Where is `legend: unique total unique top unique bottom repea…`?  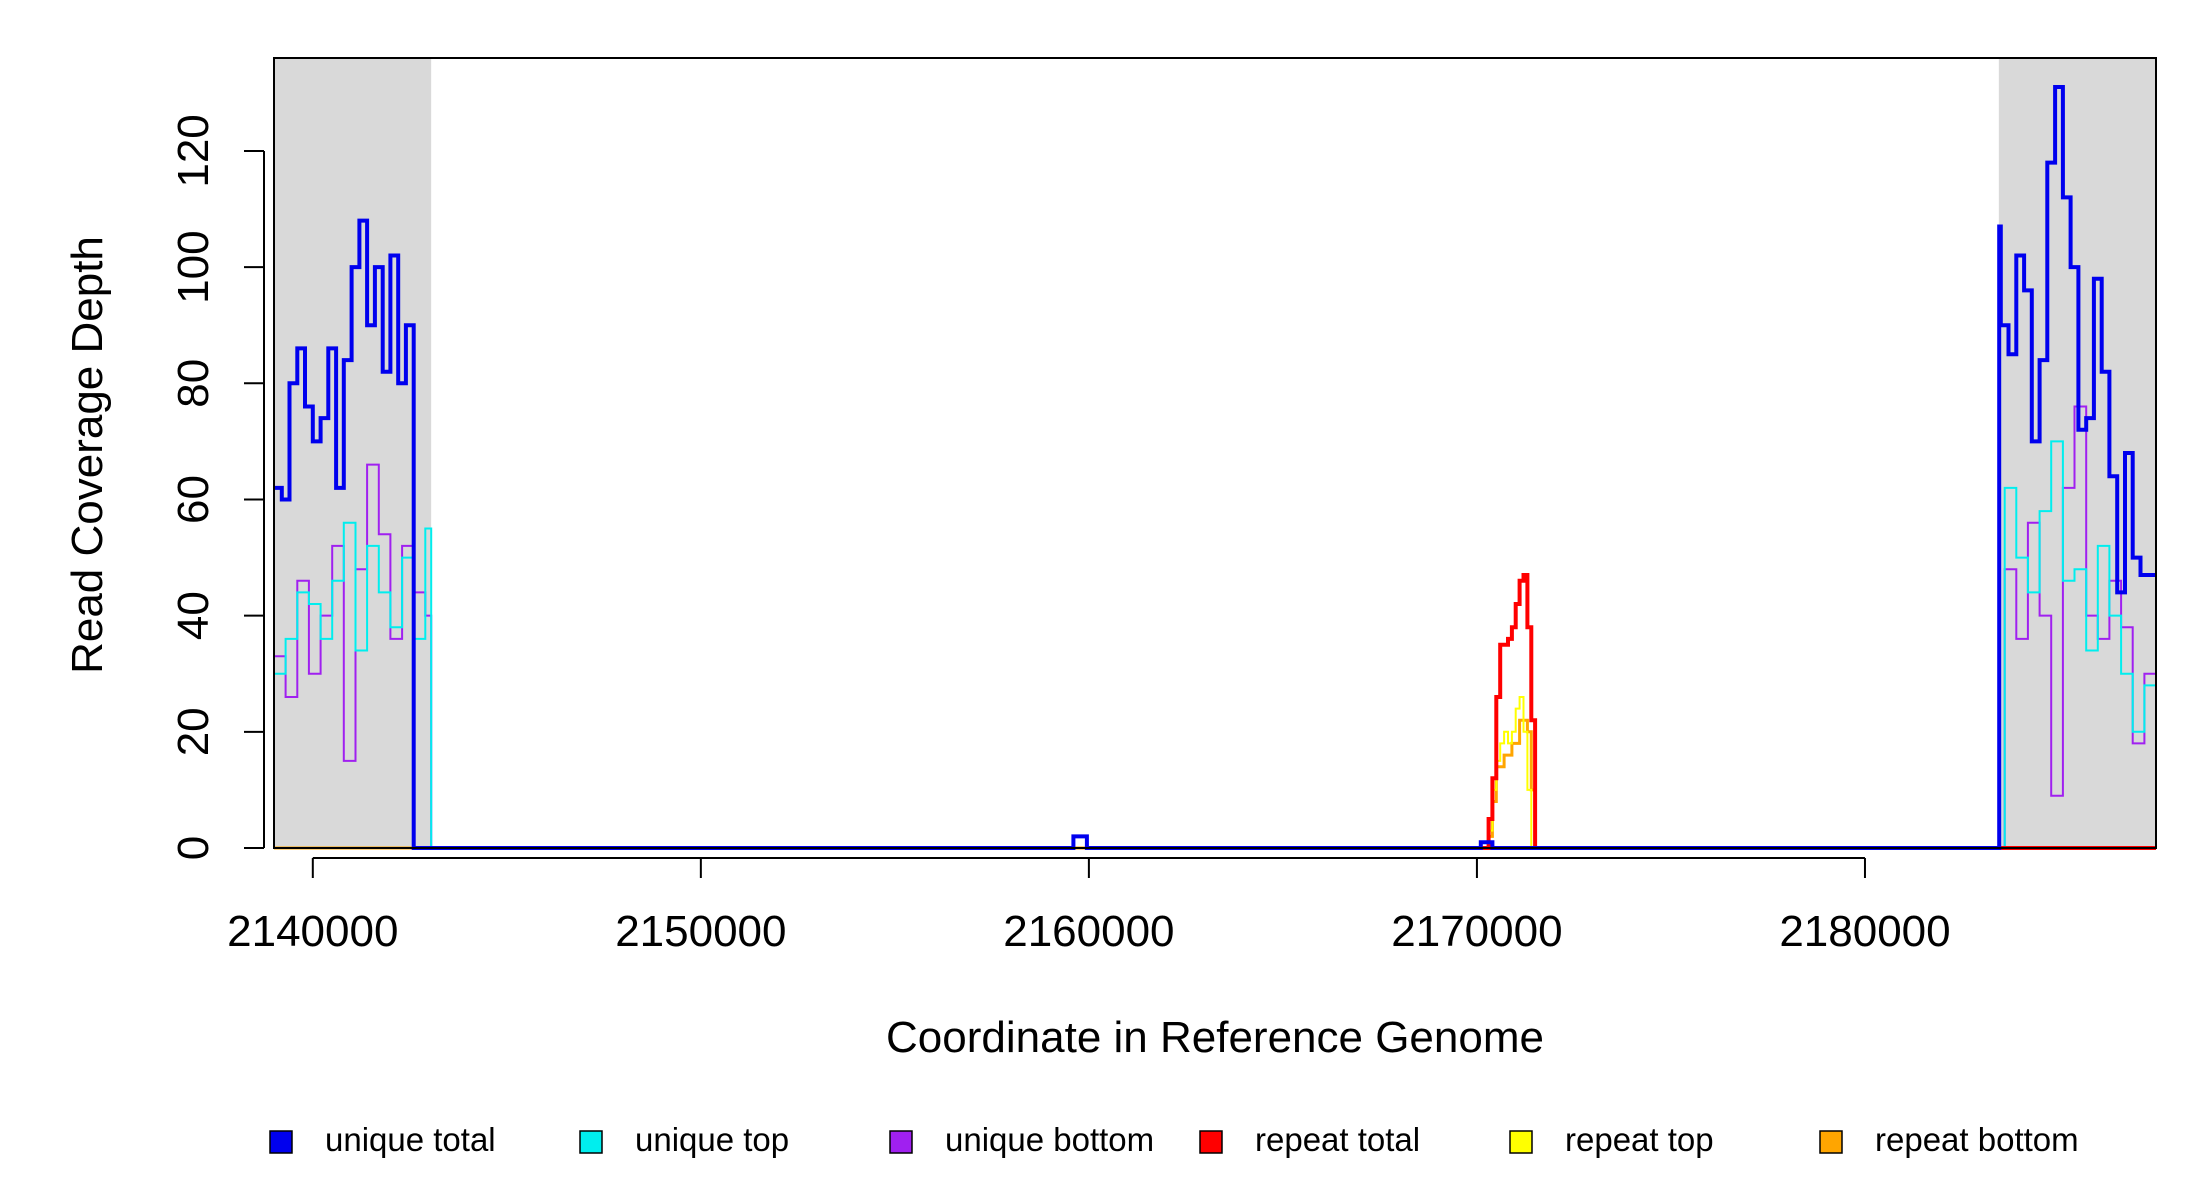 legend: unique total unique top unique bottom repea… is located at coordinates (1174, 1139).